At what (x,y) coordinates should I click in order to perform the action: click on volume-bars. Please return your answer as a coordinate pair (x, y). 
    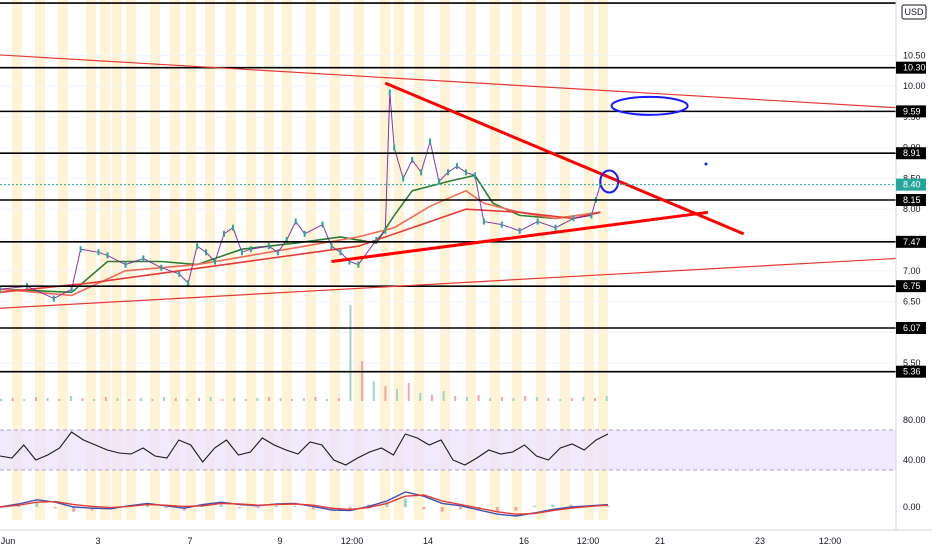
    Looking at the image, I should click on (304, 353).